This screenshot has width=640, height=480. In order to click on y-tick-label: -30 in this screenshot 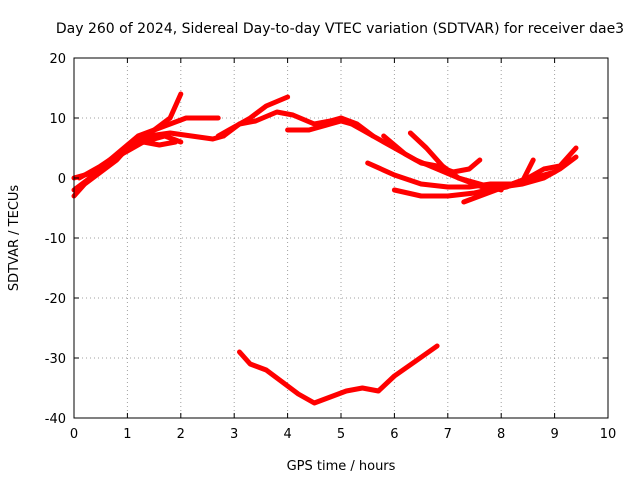, I will do `click(55, 359)`.